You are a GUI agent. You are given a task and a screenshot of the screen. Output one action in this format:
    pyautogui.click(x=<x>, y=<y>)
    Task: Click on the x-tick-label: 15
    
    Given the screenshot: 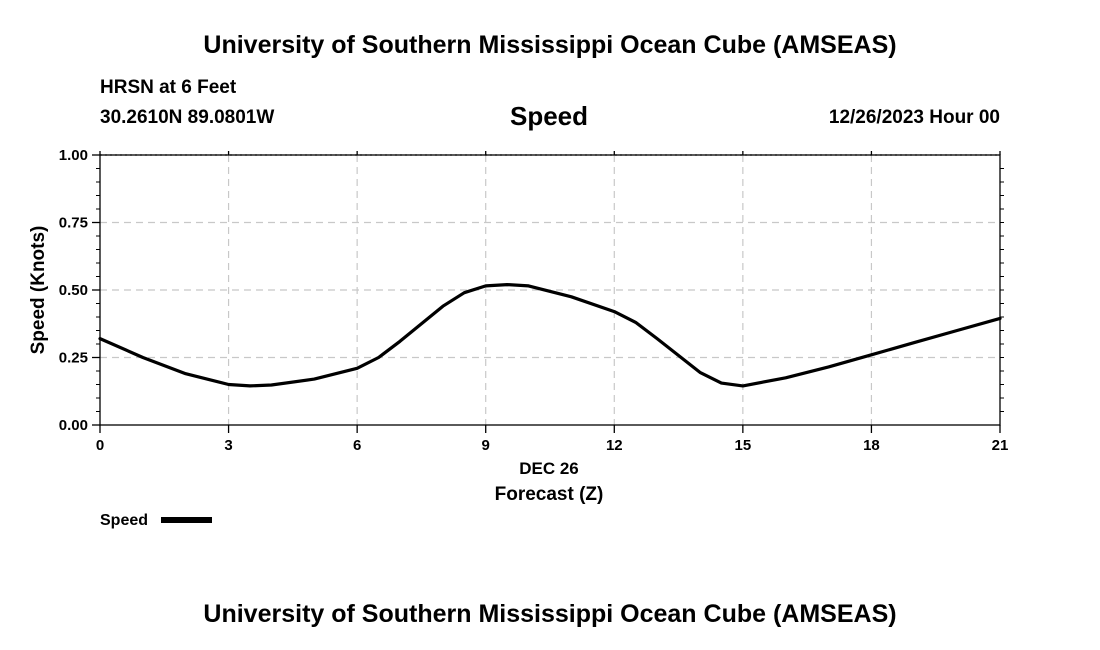 What is the action you would take?
    pyautogui.click(x=743, y=445)
    